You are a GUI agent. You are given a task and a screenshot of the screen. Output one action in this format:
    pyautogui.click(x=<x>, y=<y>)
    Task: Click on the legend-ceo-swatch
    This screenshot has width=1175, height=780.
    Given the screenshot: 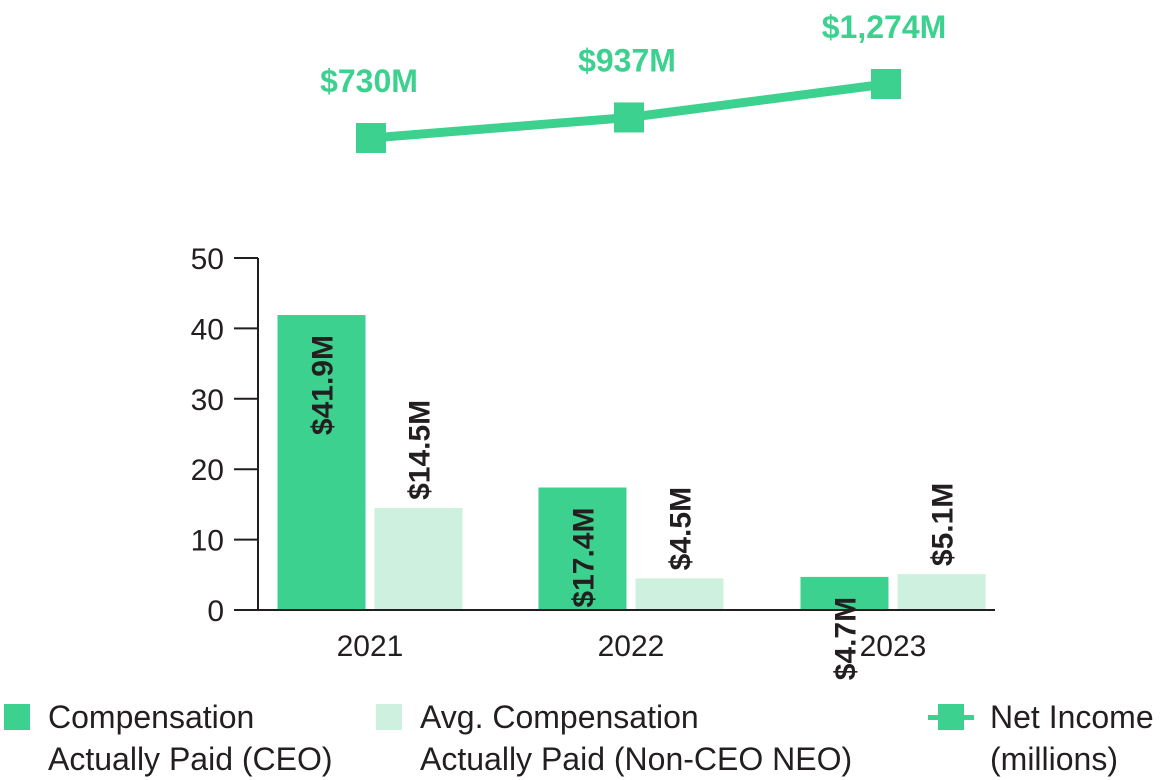 What is the action you would take?
    pyautogui.click(x=17, y=717)
    